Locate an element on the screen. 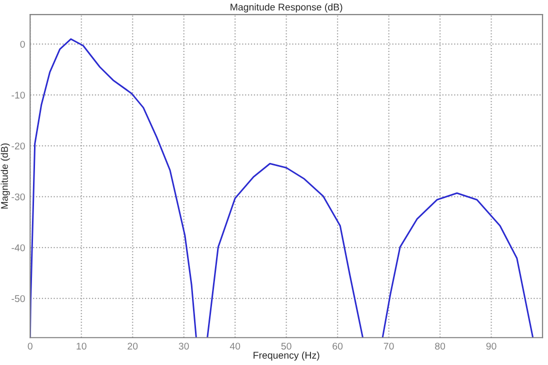 This screenshot has width=548, height=365. y-tick-label: -30 is located at coordinates (18, 196).